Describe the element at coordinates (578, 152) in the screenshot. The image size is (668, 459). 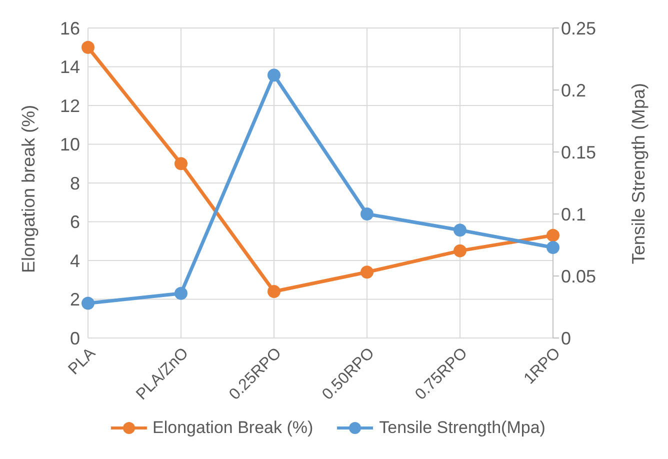
I see `y2-tick-label: 0.15` at that location.